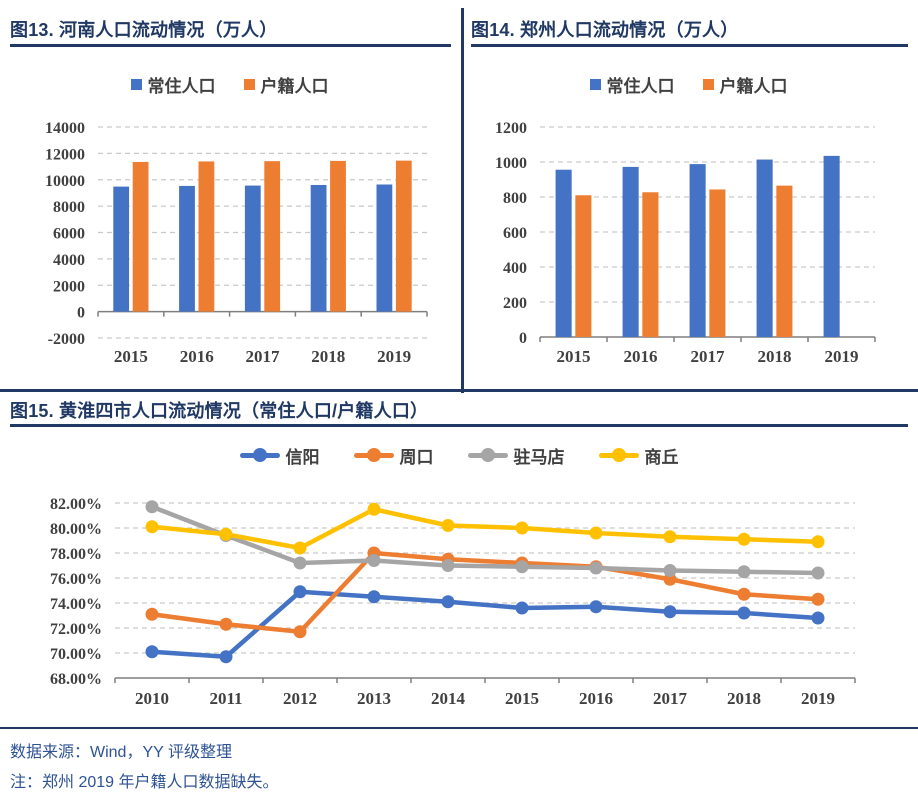 This screenshot has width=918, height=802. What do you see at coordinates (459, 390) in the screenshot?
I see `section-divider` at bounding box center [459, 390].